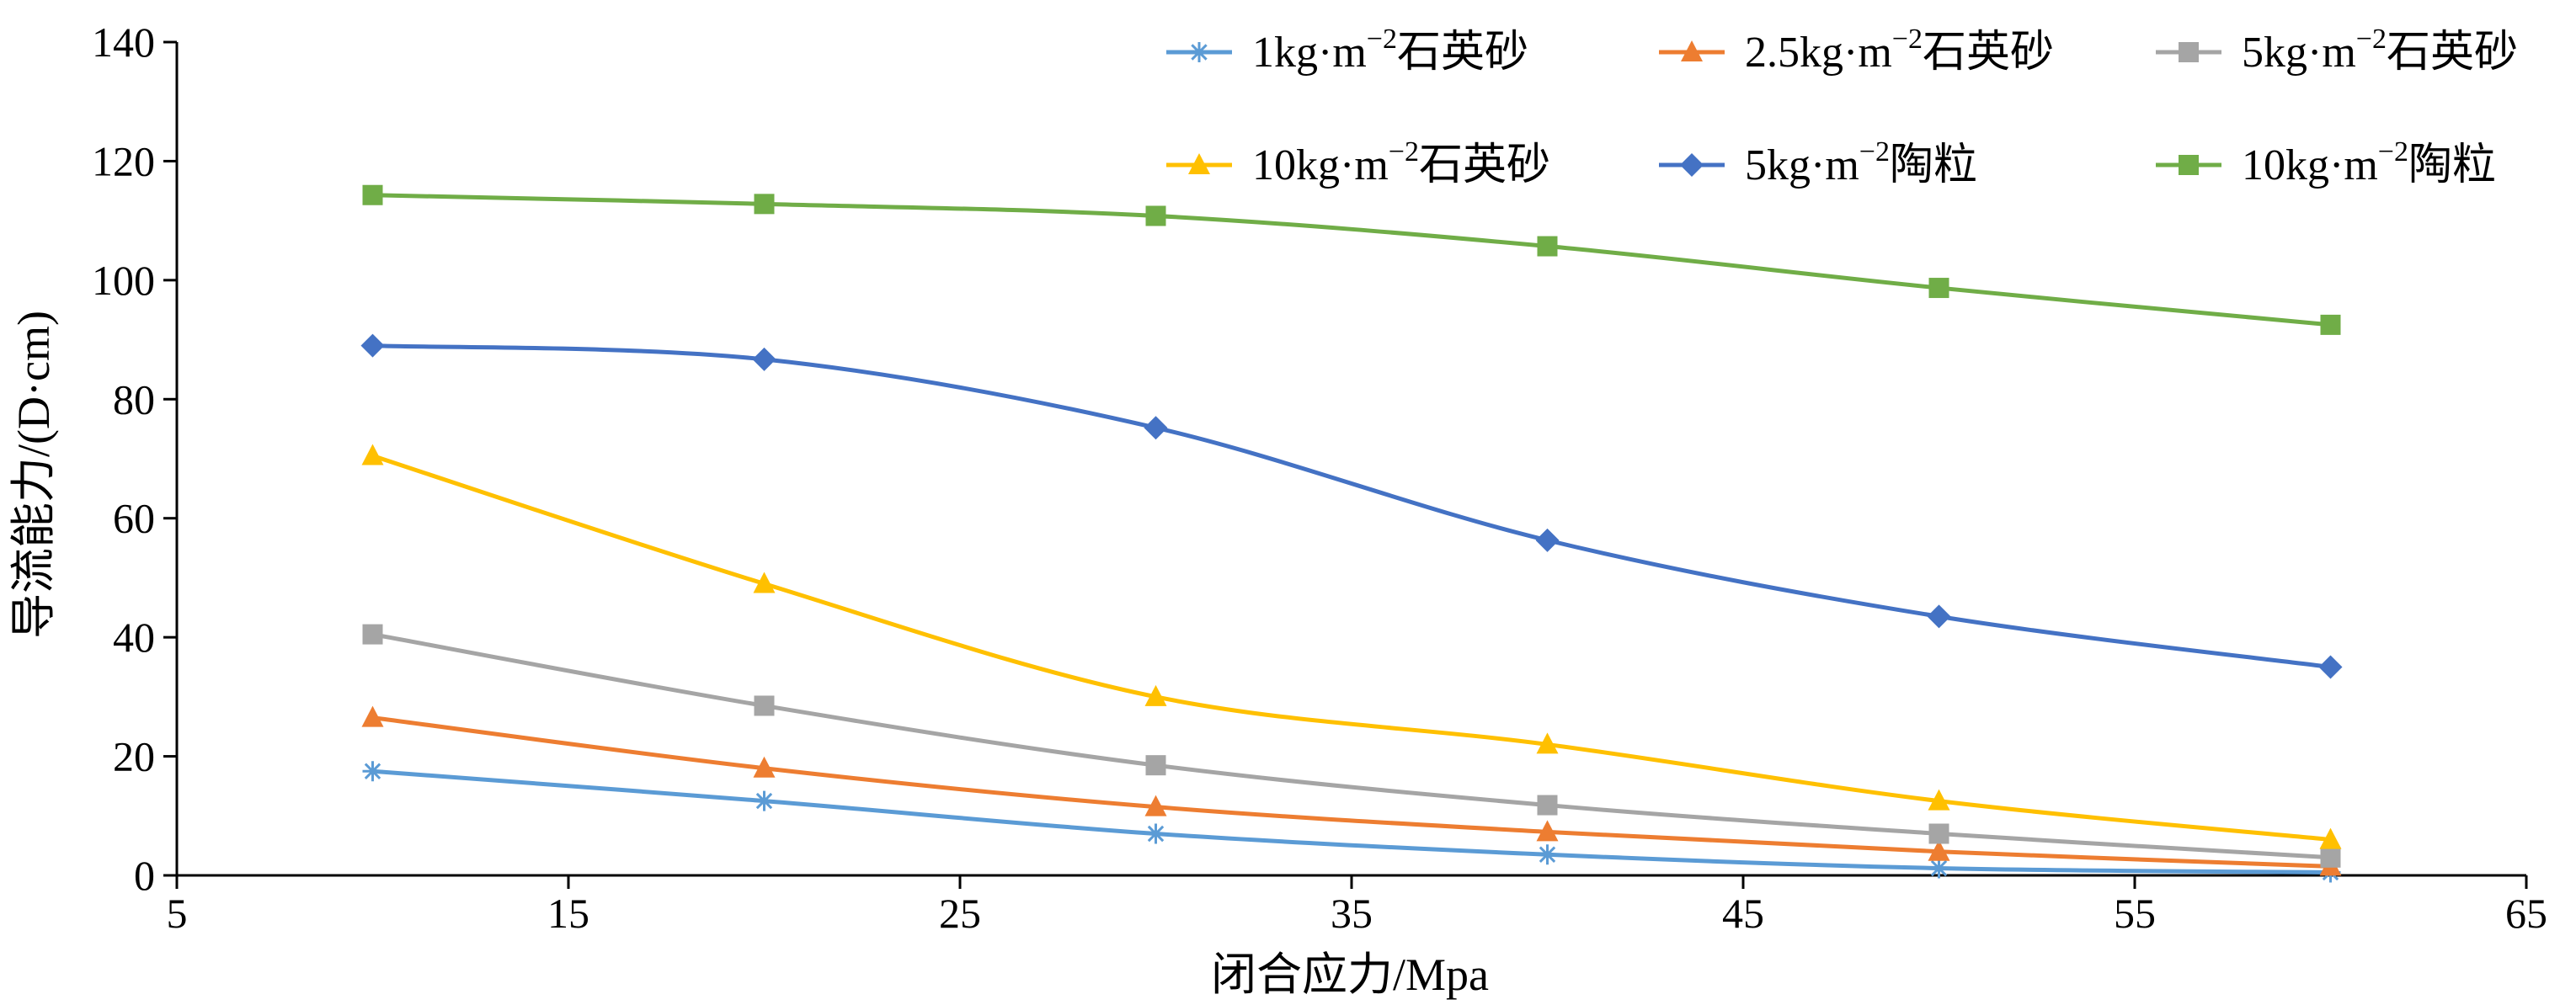 This screenshot has width=2576, height=1005. What do you see at coordinates (123, 161) in the screenshot?
I see `y-tick-label: 120` at bounding box center [123, 161].